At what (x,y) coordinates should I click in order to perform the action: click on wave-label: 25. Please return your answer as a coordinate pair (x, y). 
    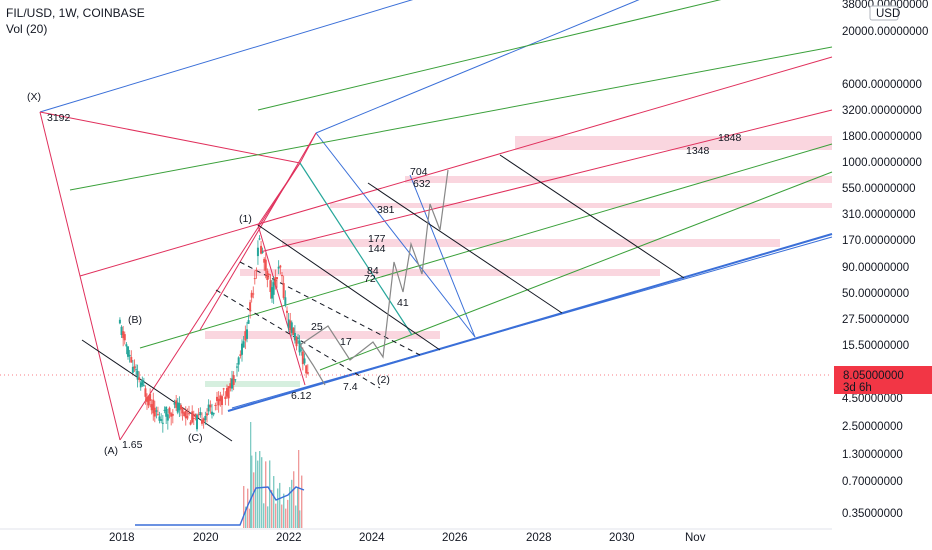
    Looking at the image, I should click on (317, 327).